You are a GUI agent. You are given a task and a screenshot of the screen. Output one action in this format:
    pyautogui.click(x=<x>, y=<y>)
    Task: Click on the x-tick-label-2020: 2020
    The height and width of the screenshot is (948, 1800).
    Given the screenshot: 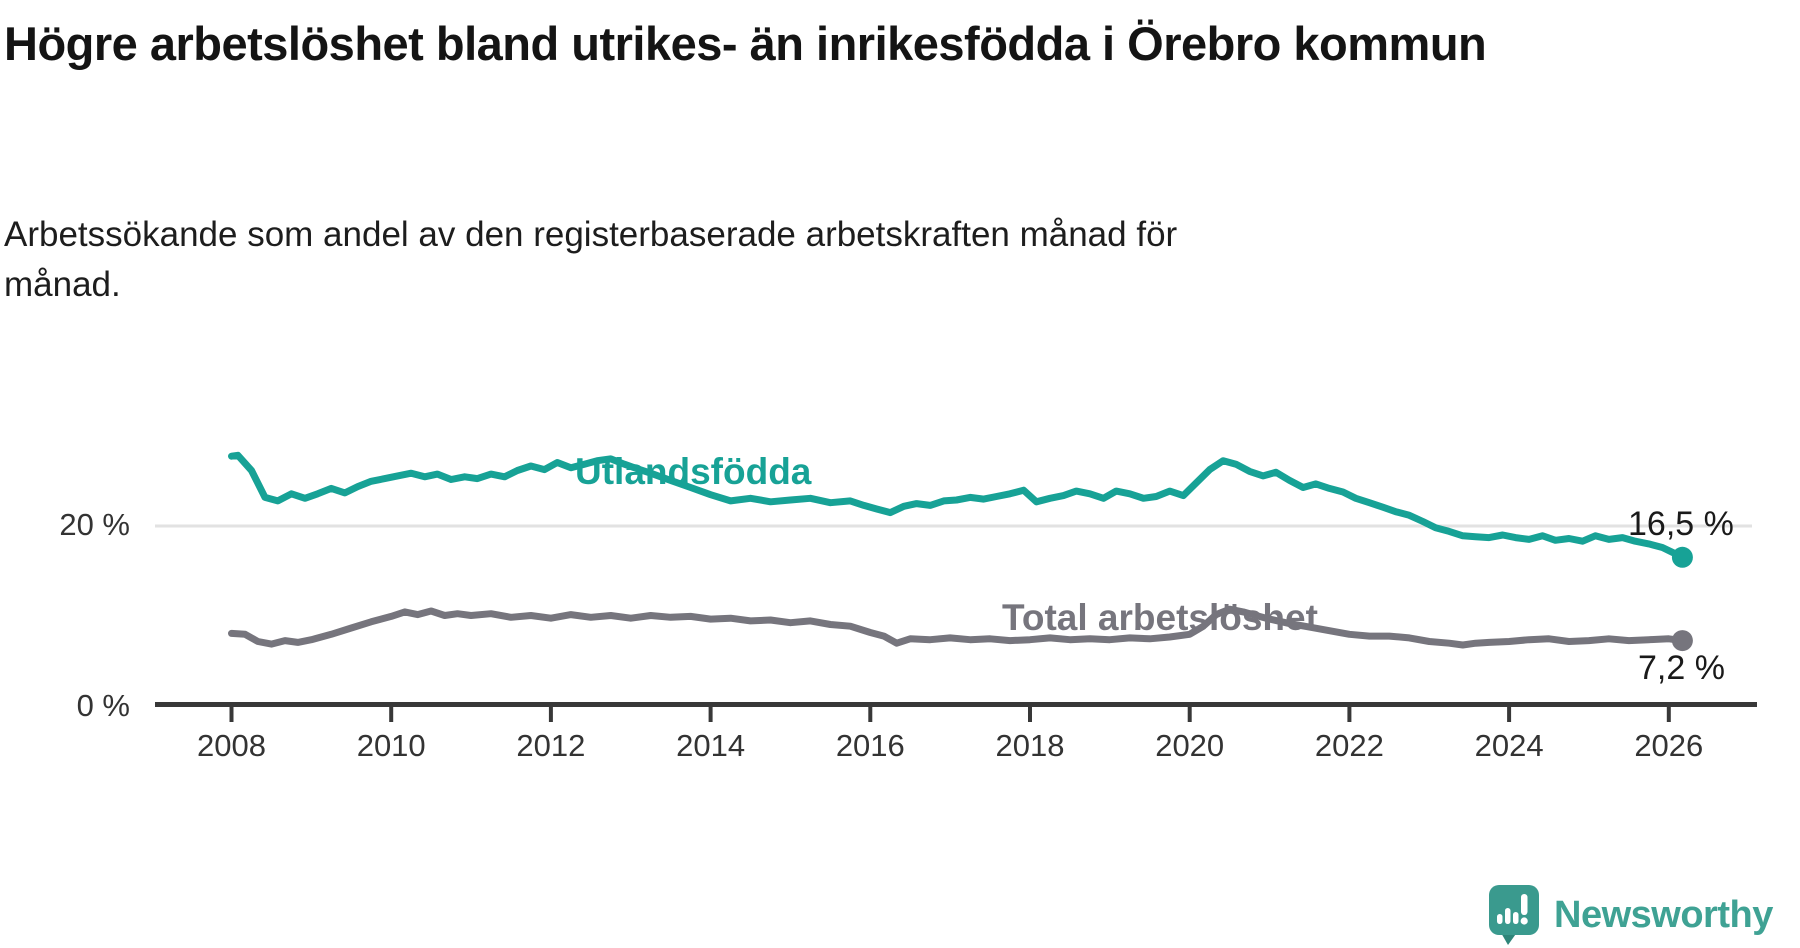 What is the action you would take?
    pyautogui.click(x=1190, y=745)
    